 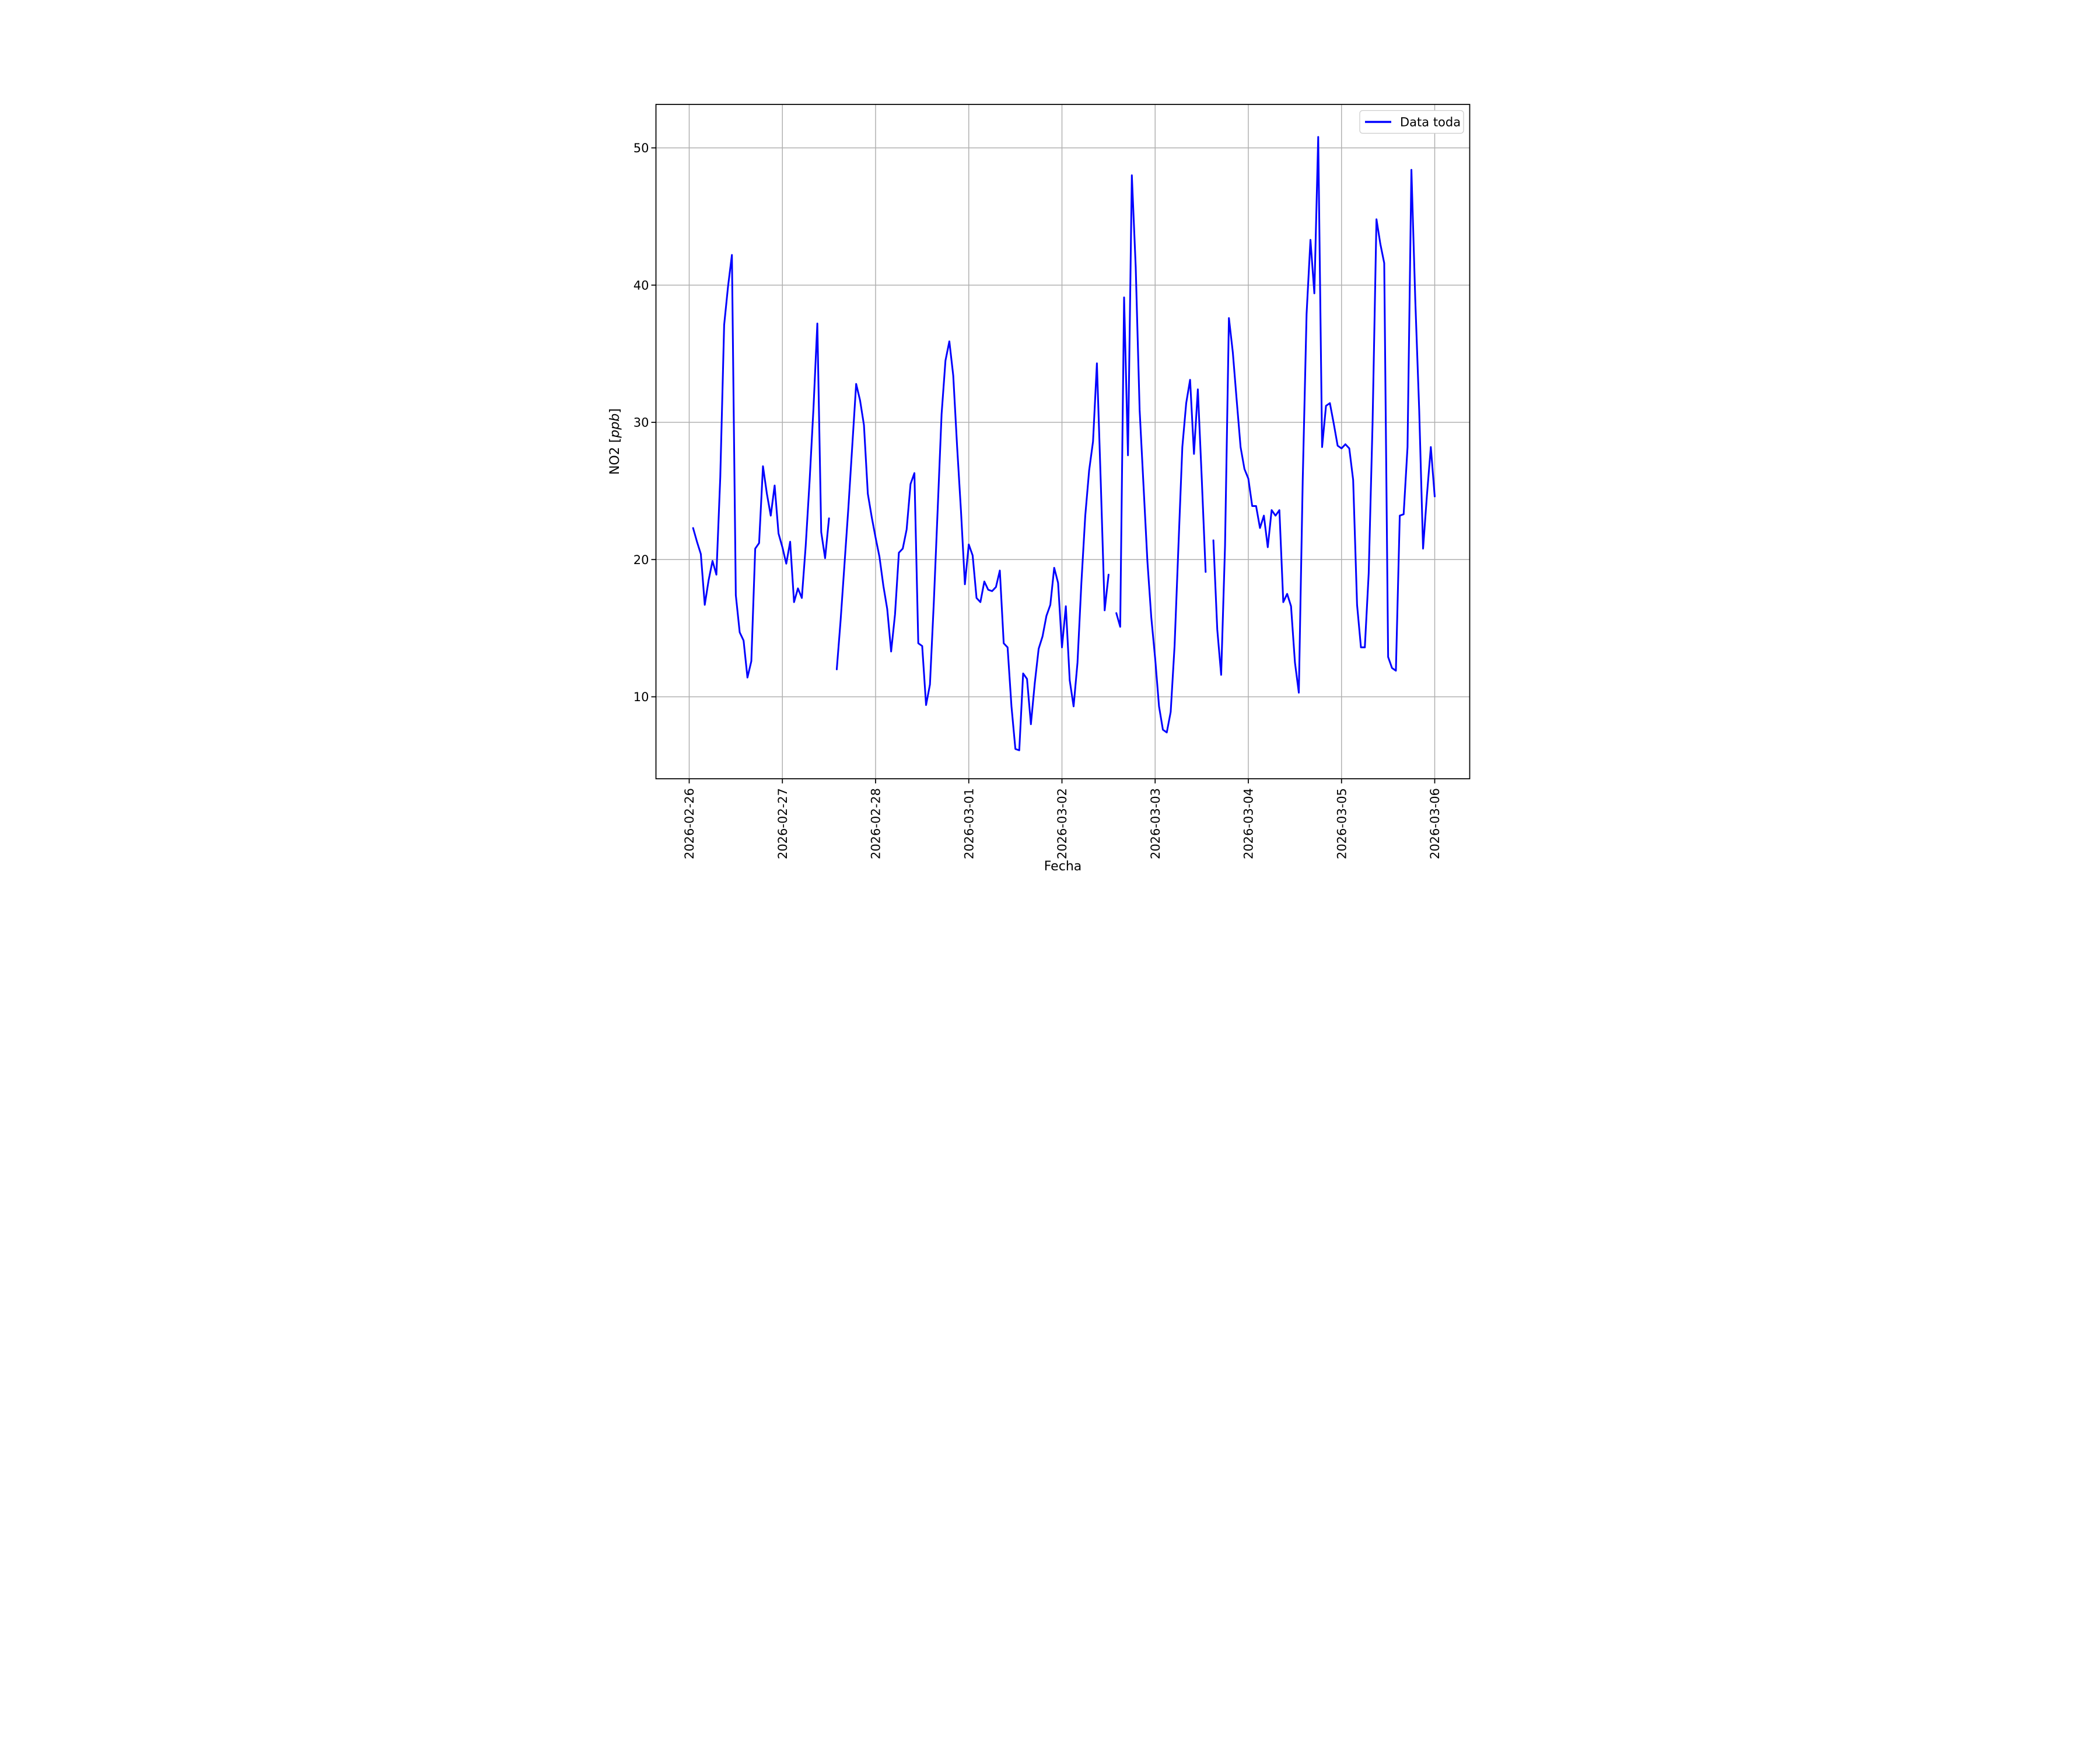 I want to click on y-tick-label: 20, so click(x=641, y=560).